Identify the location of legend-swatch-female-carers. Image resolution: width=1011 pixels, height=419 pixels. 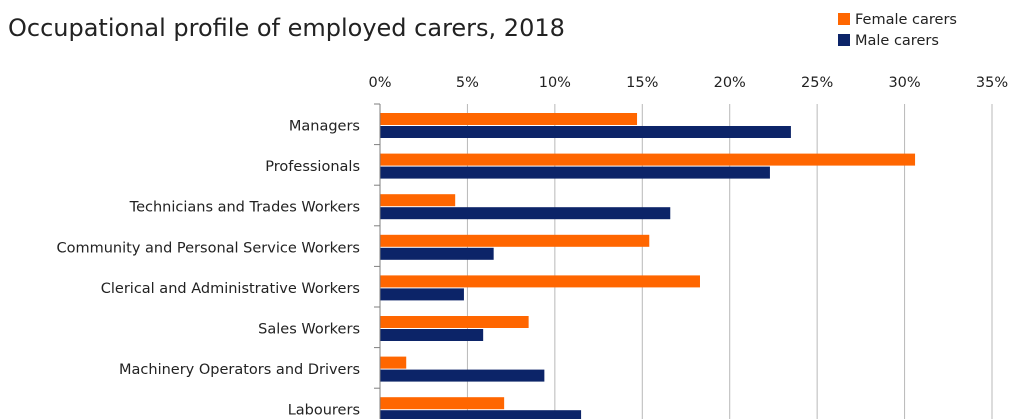
(844, 19).